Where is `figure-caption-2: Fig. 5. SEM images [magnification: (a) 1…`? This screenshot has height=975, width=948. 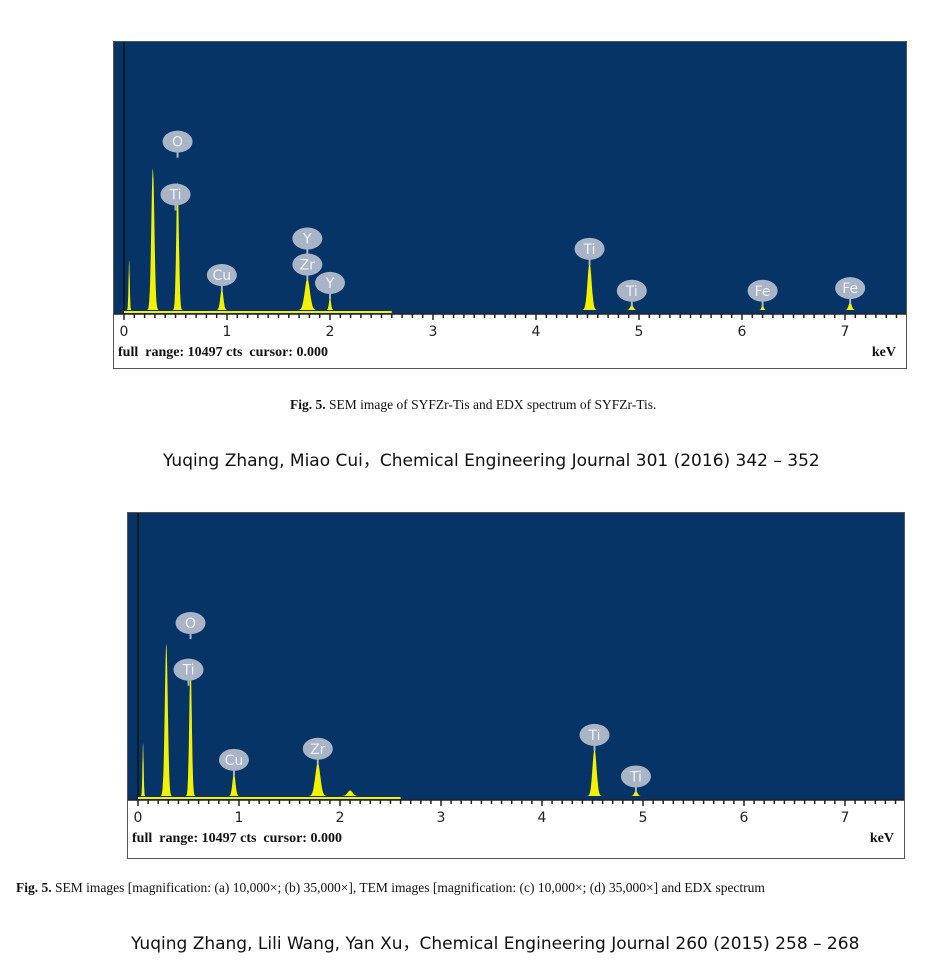 figure-caption-2: Fig. 5. SEM images [magnification: (a) 1… is located at coordinates (470, 888).